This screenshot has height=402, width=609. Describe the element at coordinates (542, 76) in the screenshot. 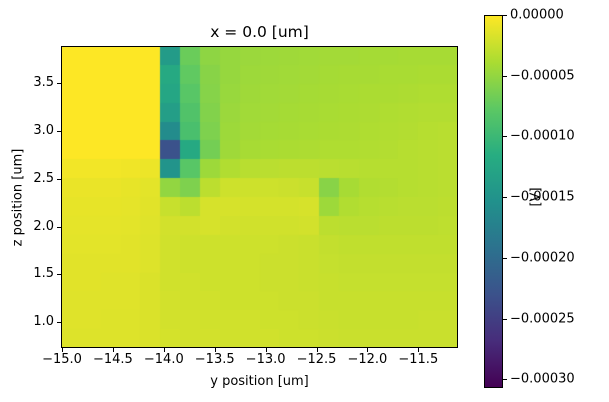

I see `colorbar-tick-label: −0.00005` at that location.